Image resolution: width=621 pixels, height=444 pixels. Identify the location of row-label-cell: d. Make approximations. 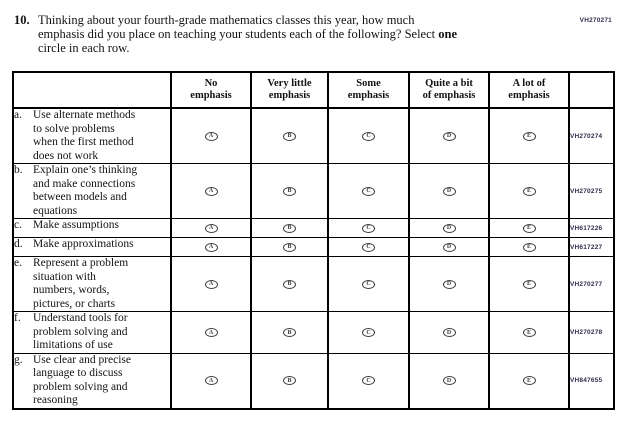
(92, 247).